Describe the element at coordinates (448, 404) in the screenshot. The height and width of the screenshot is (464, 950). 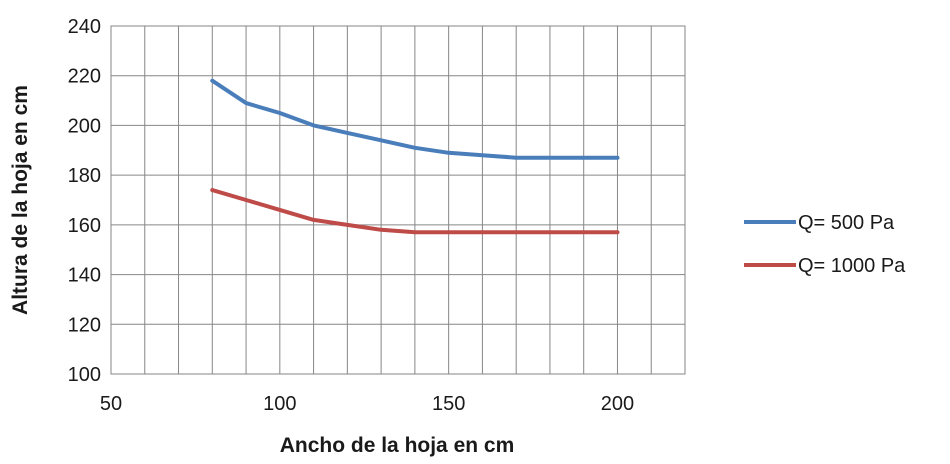
I see `x-tick-label: 150` at that location.